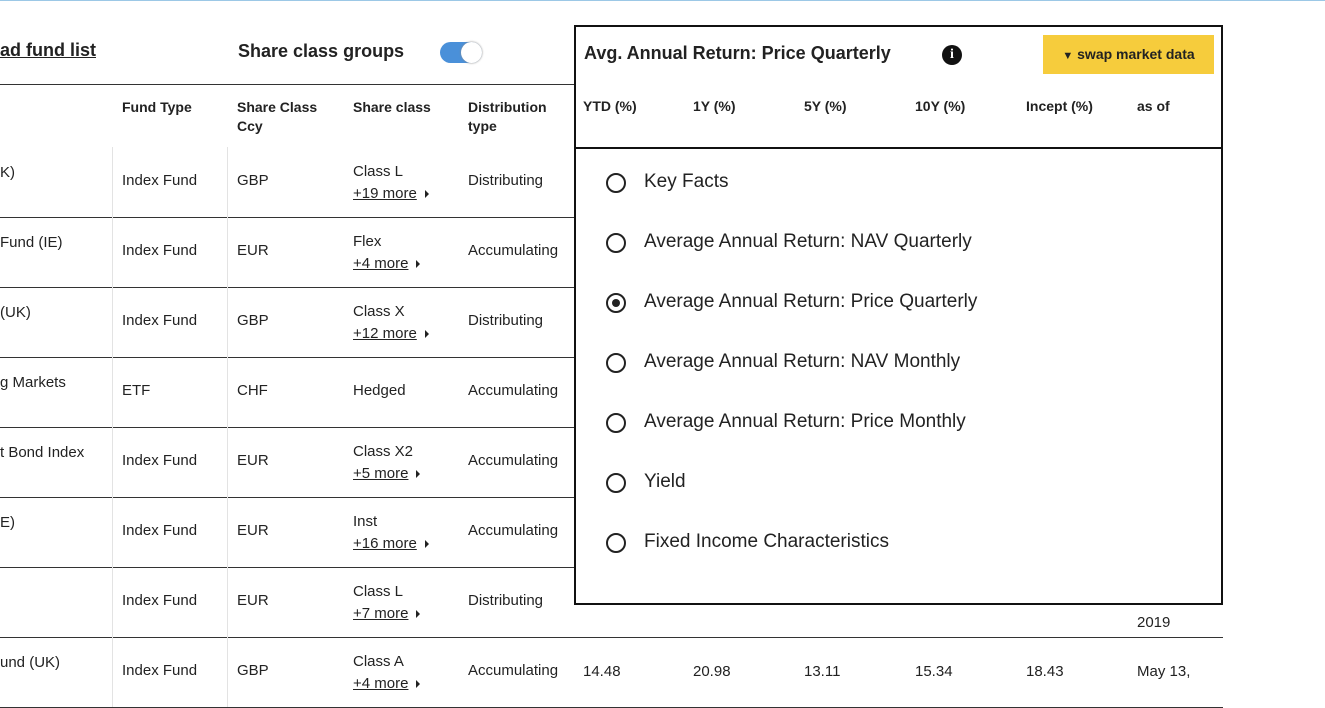  I want to click on column-header: YTD (%), so click(610, 106).